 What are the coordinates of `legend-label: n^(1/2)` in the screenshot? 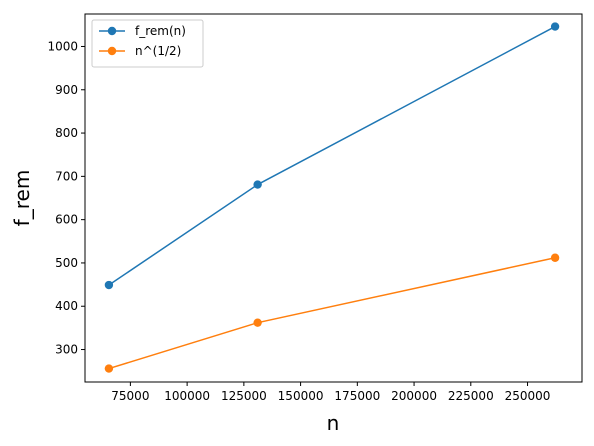 It's located at (158, 51).